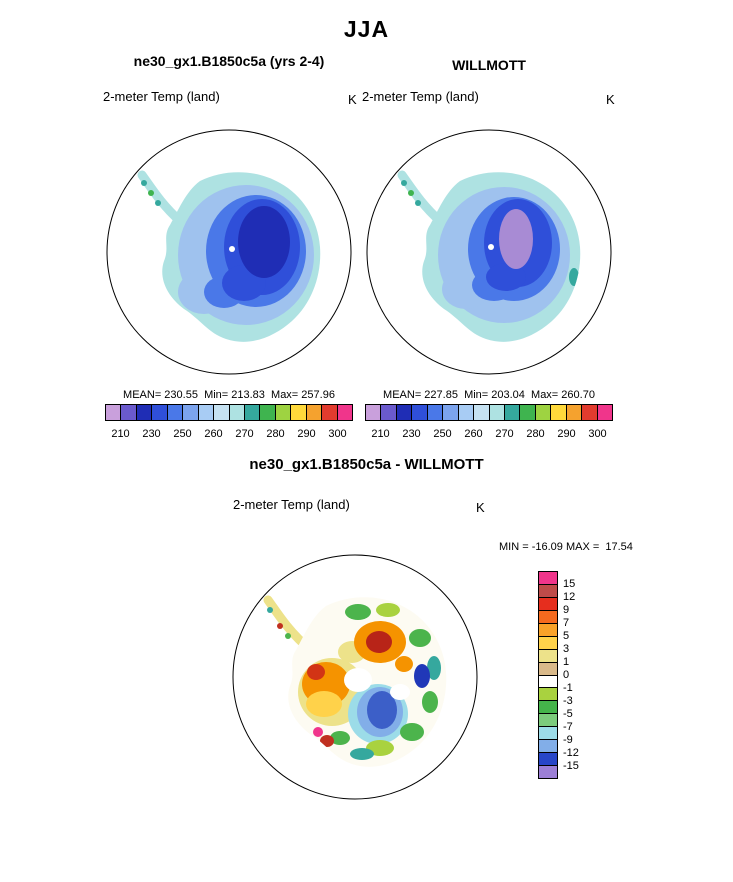 This screenshot has width=733, height=882. I want to click on diff-units-label: K, so click(480, 507).